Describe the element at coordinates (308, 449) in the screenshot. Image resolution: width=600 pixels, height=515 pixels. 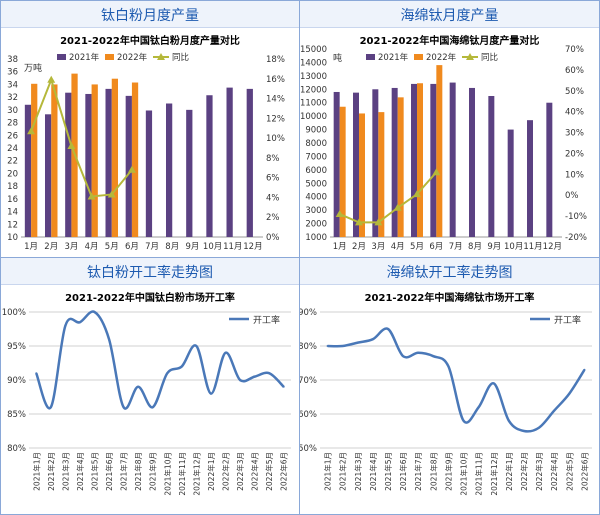
I see `y-tick-label: 50%` at that location.